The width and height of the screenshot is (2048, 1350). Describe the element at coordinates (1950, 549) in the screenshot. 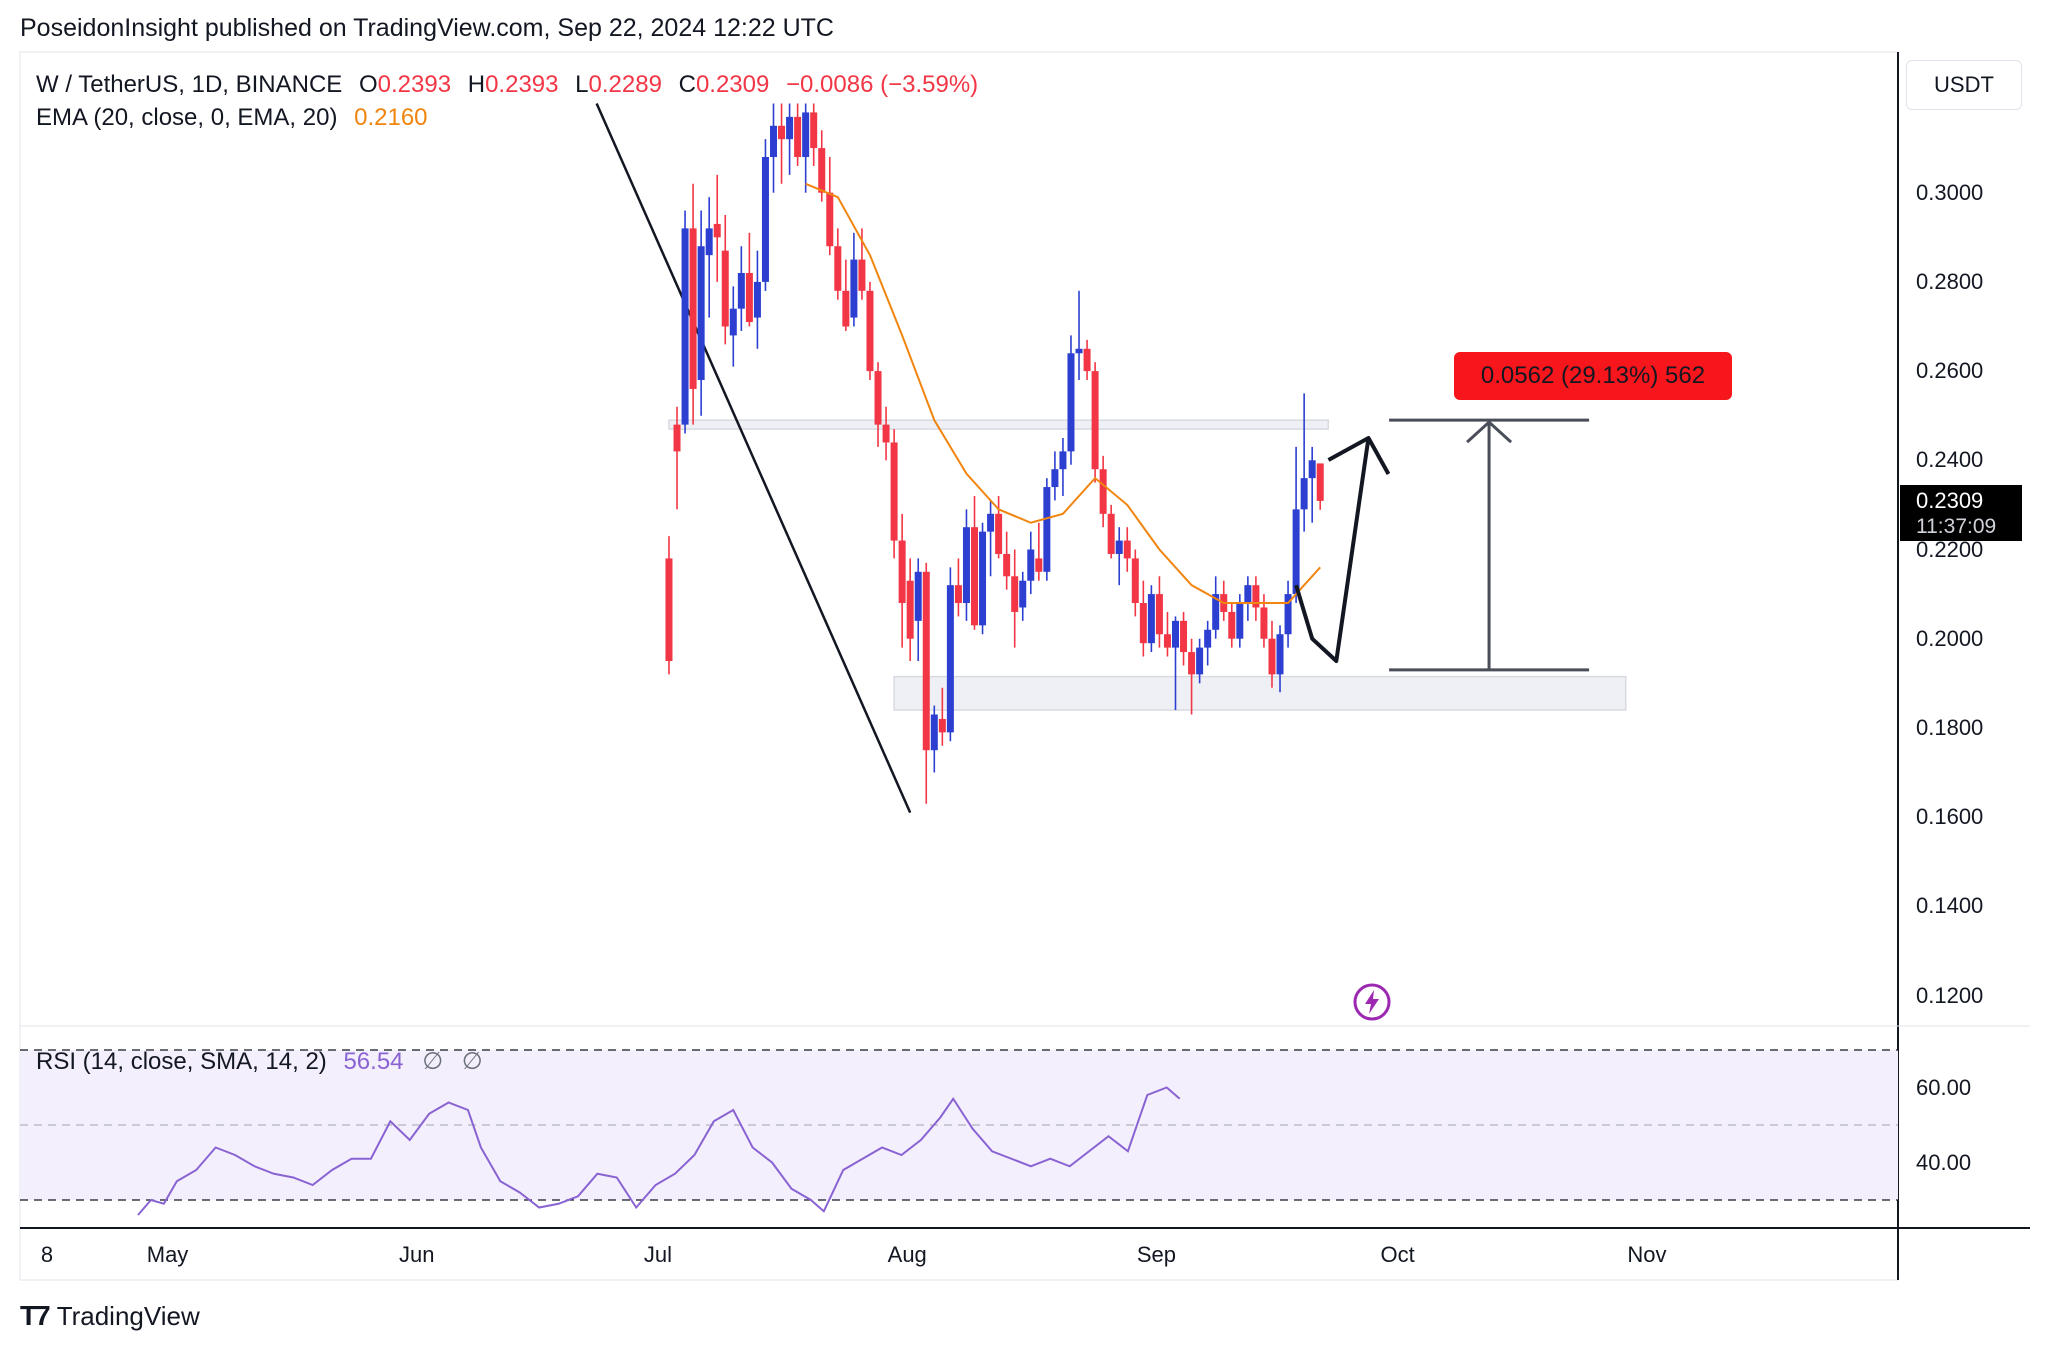

I see `price-tick: 0.2200` at that location.